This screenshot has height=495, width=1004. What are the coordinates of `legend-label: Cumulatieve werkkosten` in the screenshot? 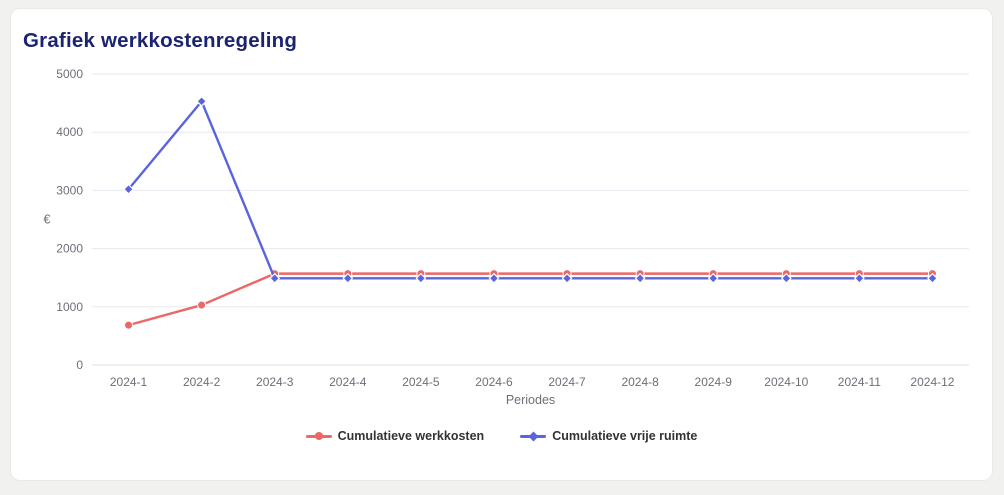 It's located at (411, 436).